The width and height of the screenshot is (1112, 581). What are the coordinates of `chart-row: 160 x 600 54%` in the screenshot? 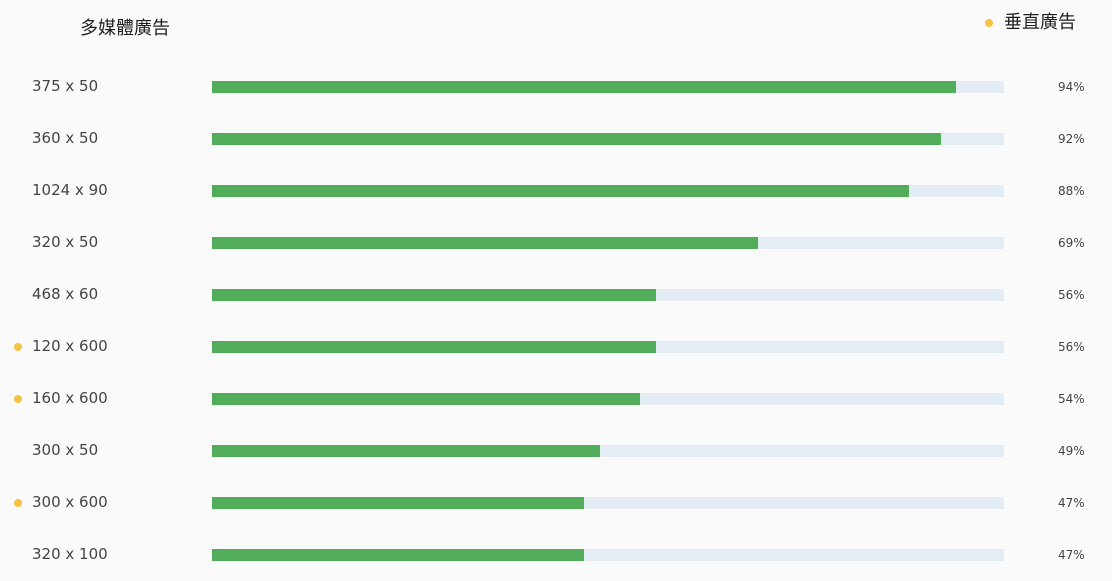 It's located at (556, 399).